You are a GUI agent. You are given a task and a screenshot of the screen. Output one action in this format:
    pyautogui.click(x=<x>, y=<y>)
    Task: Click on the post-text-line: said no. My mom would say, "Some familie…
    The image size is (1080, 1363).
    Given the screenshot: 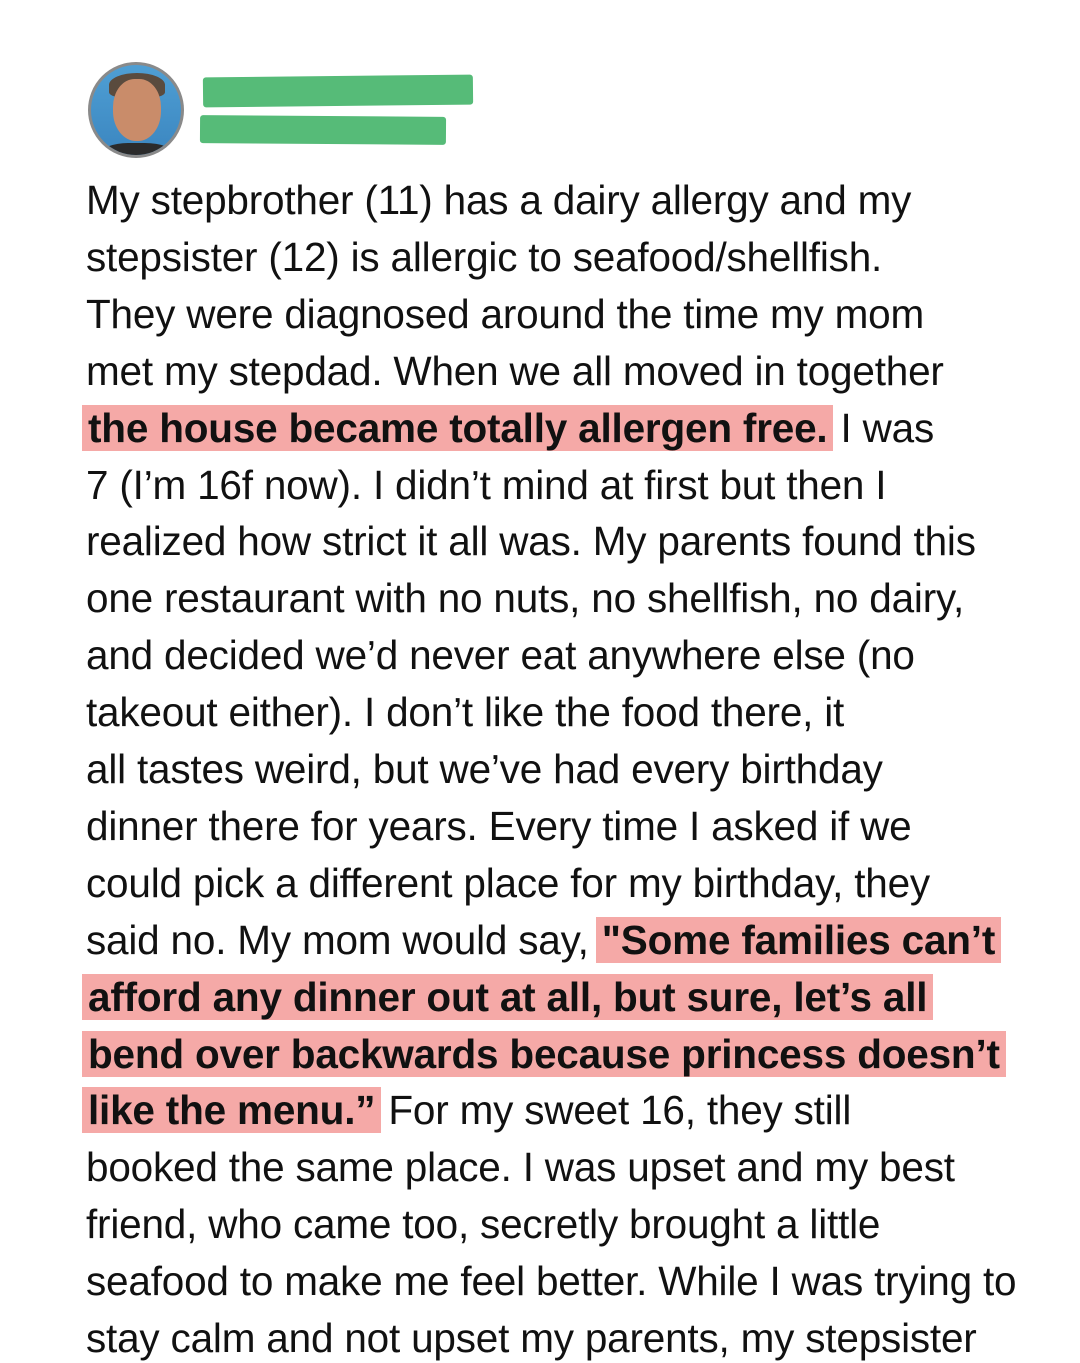 What is the action you would take?
    pyautogui.click(x=544, y=940)
    